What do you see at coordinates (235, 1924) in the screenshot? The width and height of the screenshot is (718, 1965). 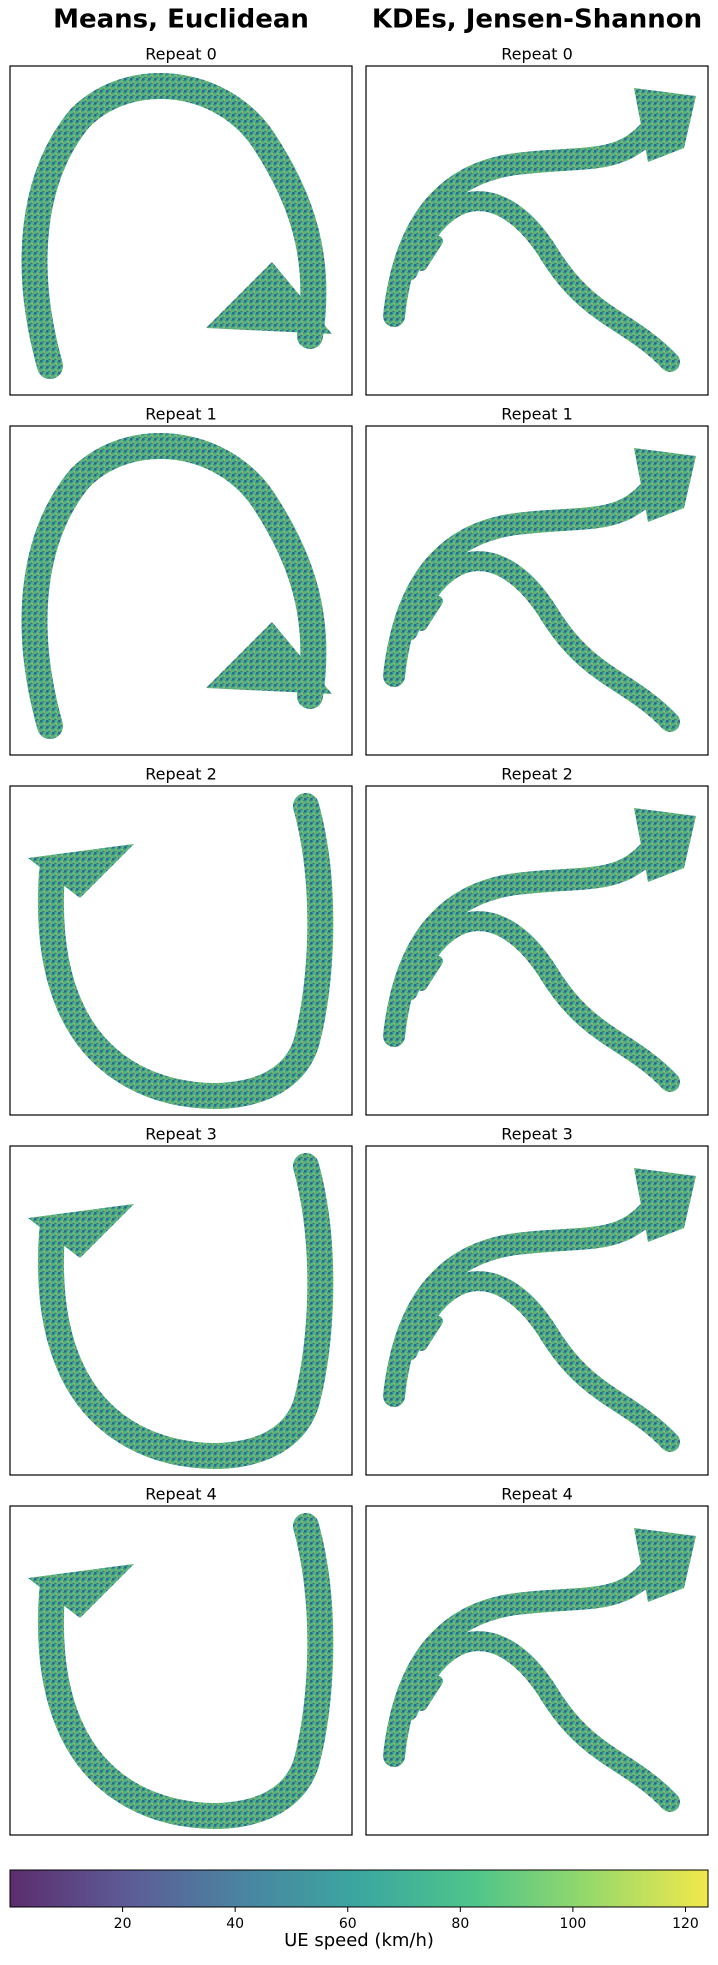 I see `colorbar-tick-label: 40` at bounding box center [235, 1924].